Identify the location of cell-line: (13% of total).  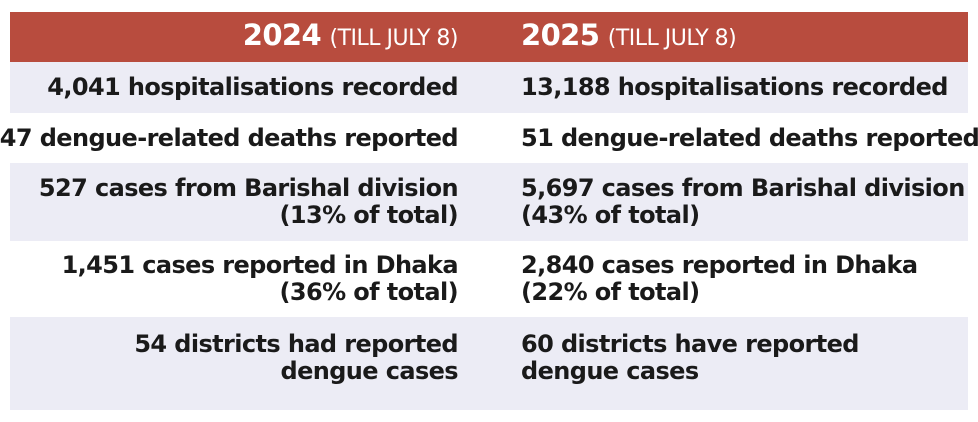
(369, 215).